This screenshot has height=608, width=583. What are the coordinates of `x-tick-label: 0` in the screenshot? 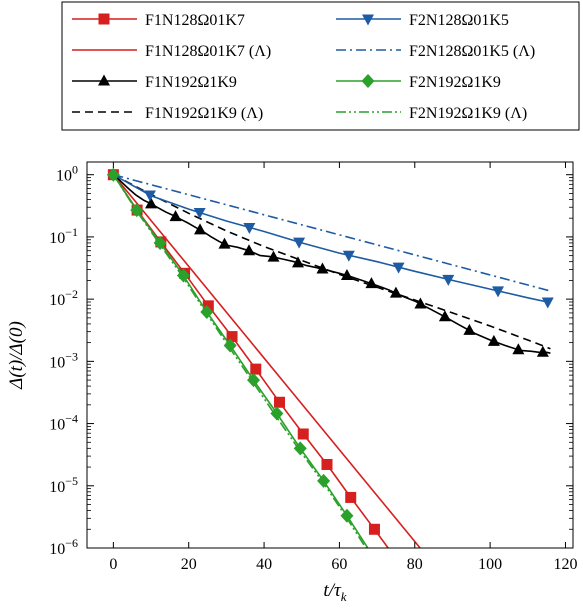 It's located at (113, 564).